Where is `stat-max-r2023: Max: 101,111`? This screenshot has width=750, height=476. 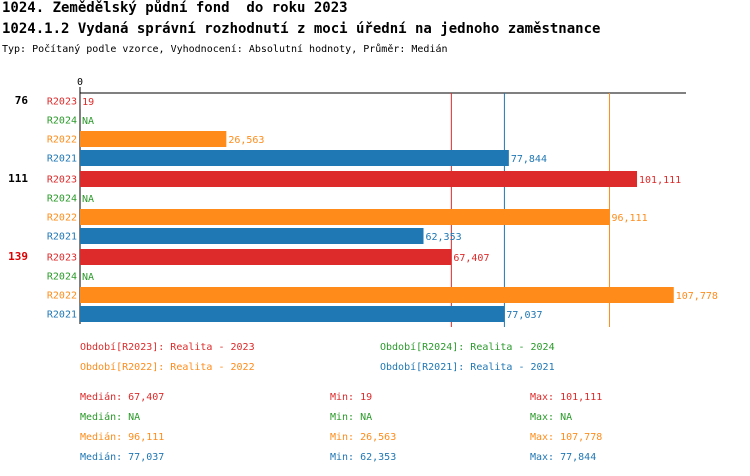 stat-max-r2023: Max: 101,111 is located at coordinates (566, 397).